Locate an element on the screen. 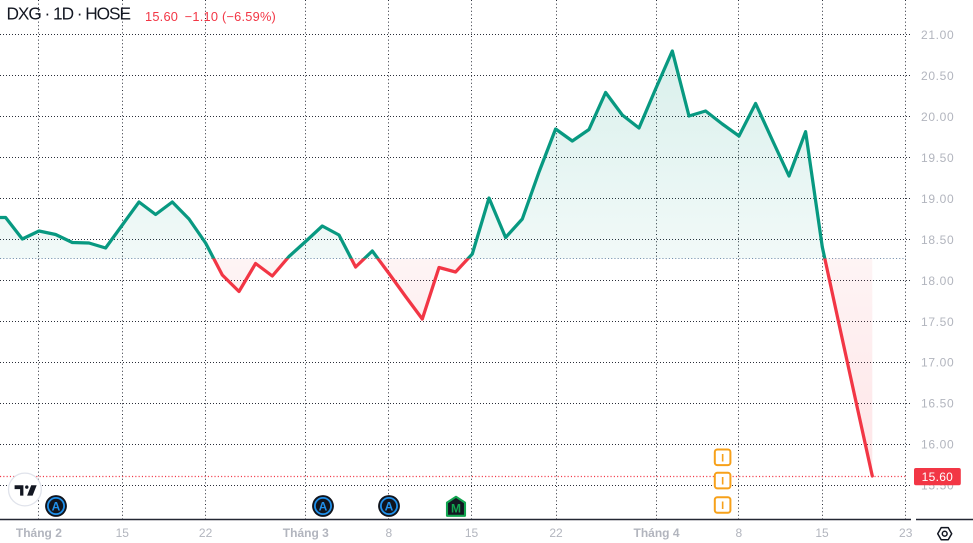  svg-text: 17.50 is located at coordinates (937, 322).